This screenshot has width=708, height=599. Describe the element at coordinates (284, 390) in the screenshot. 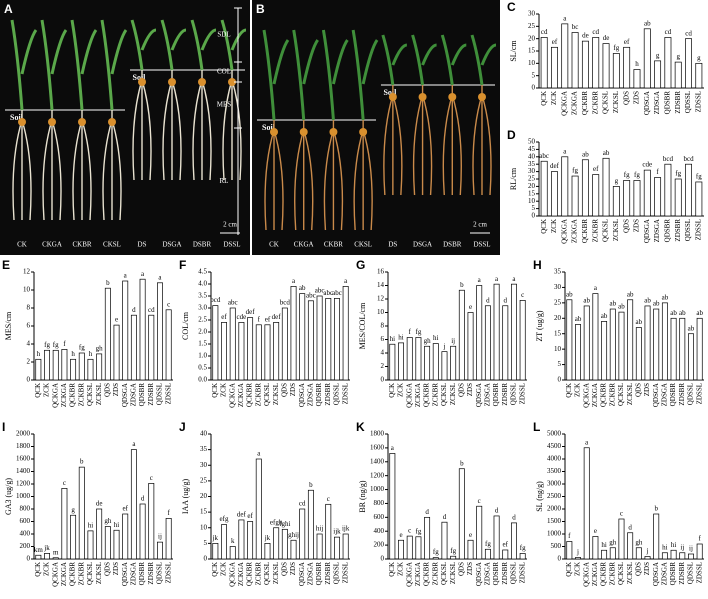

I see `x-tick-label: QDS` at that location.